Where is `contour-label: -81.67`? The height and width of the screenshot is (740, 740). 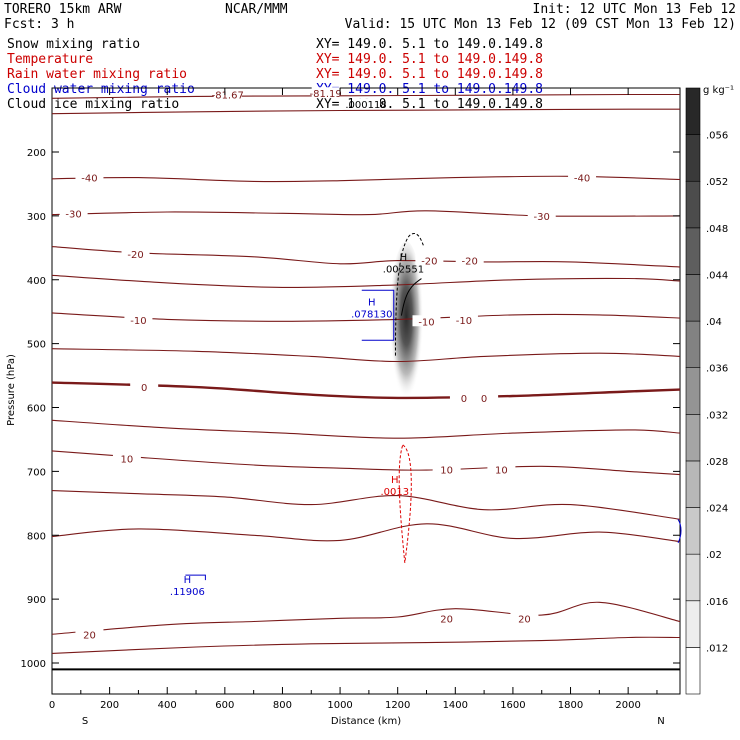 contour-label: -81.67 is located at coordinates (228, 96).